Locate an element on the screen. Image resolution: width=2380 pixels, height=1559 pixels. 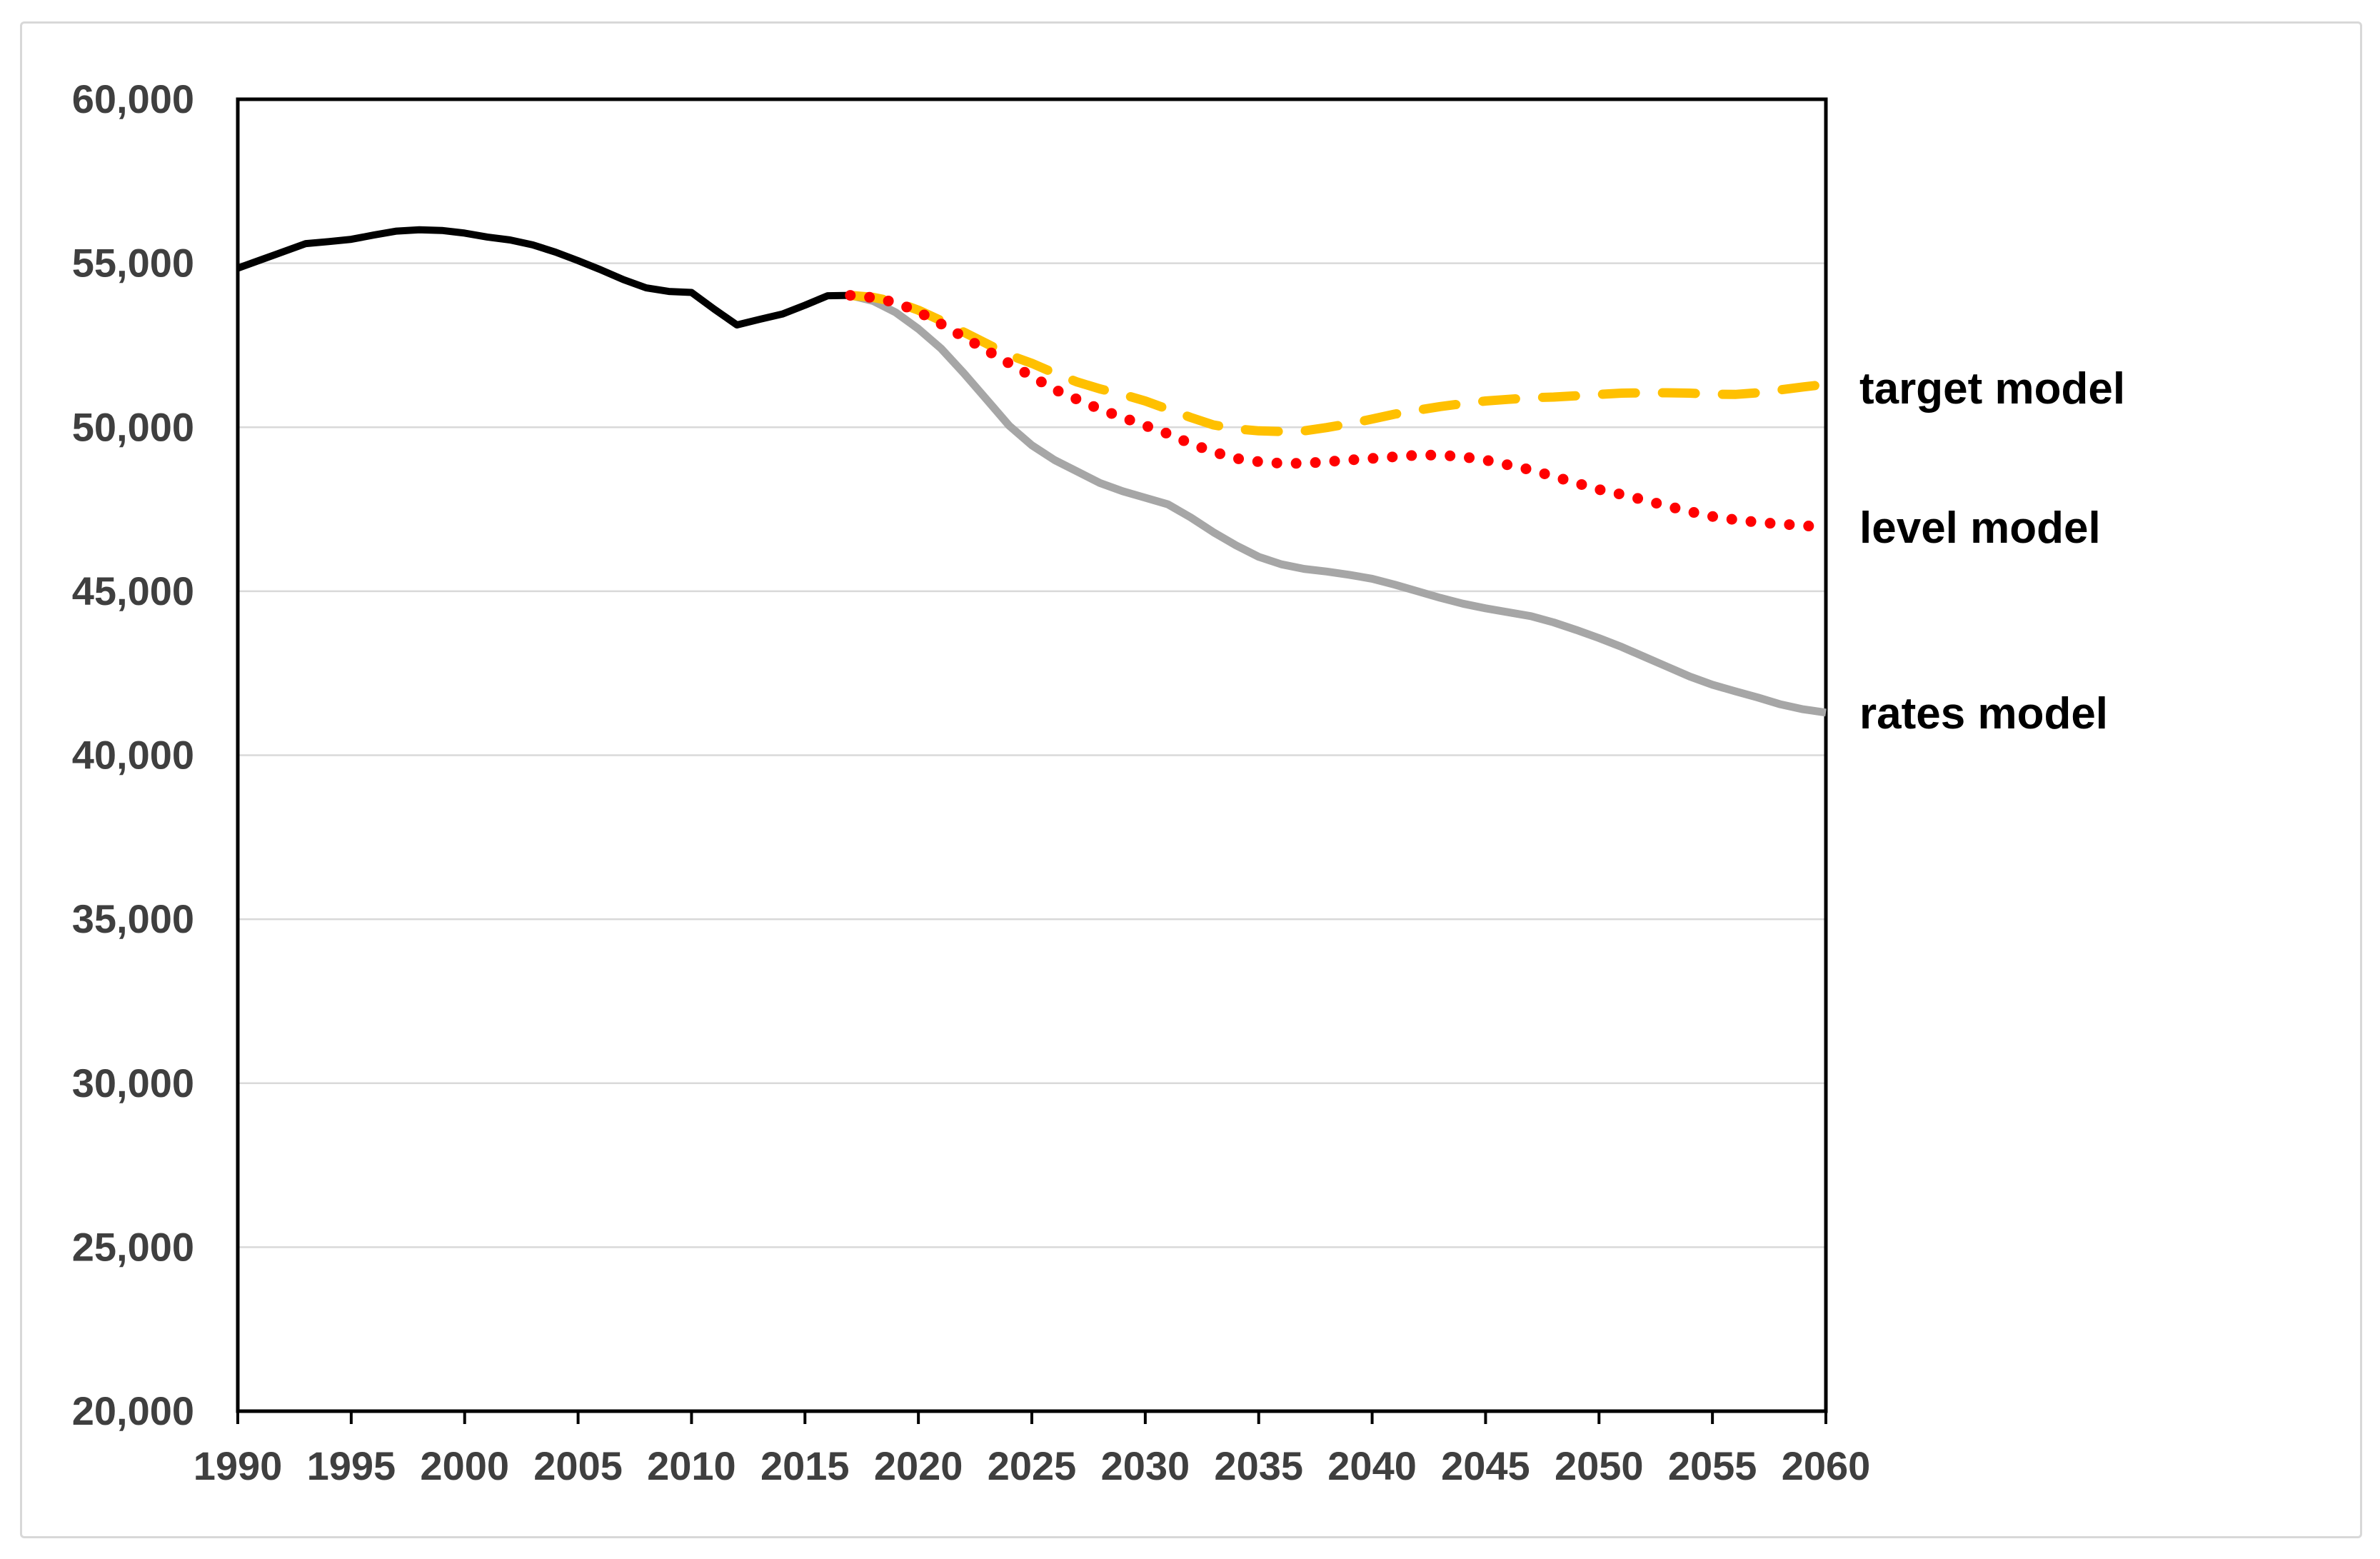
legend-label-level-model: level model is located at coordinates (1980, 528).